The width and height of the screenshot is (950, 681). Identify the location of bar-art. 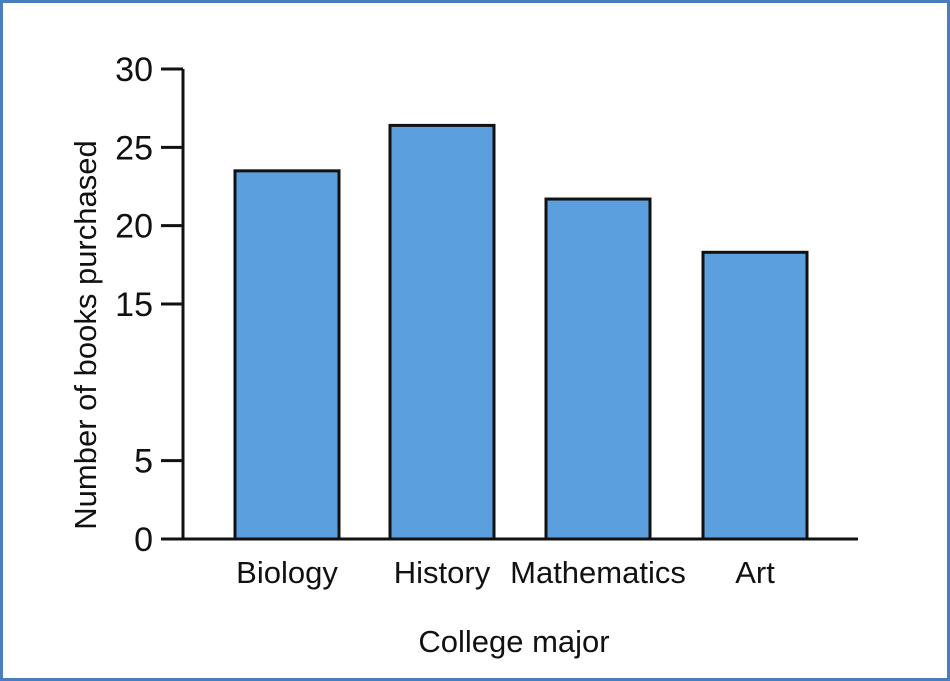
(755, 395).